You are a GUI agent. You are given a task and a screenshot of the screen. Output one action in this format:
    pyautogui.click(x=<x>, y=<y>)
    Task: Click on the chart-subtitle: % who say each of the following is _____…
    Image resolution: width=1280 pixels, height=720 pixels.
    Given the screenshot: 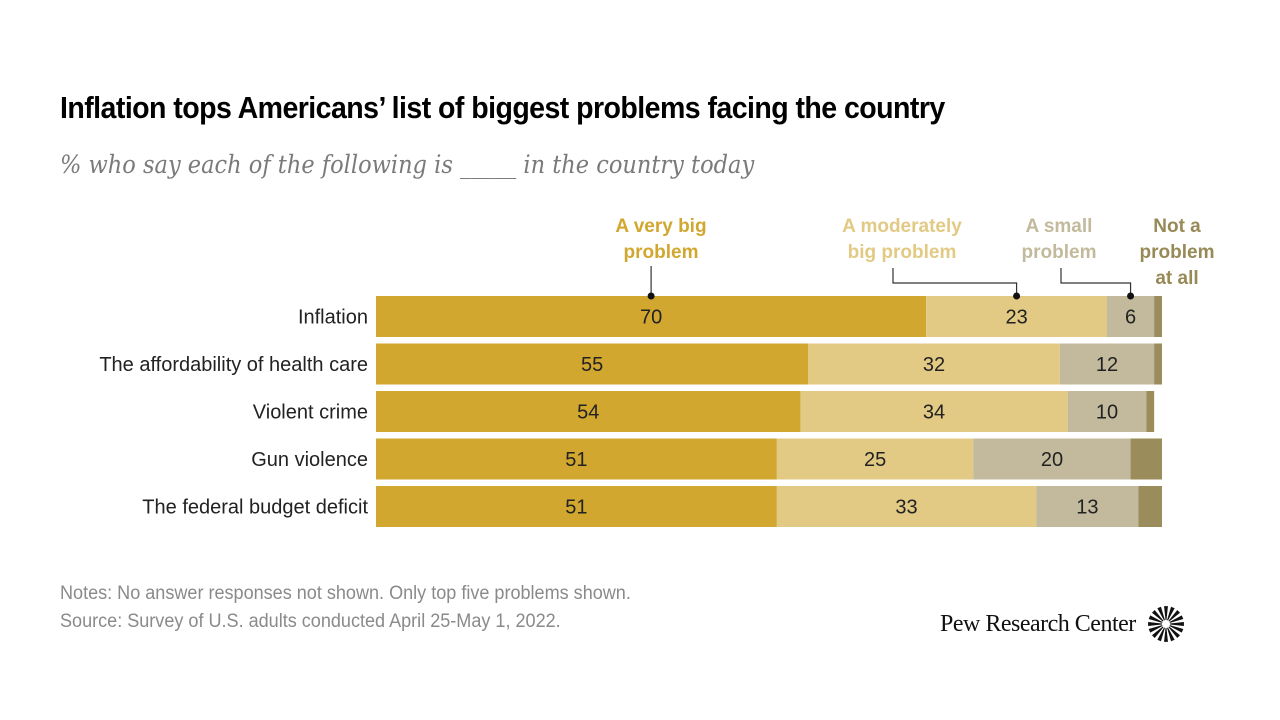 What is the action you would take?
    pyautogui.click(x=407, y=164)
    